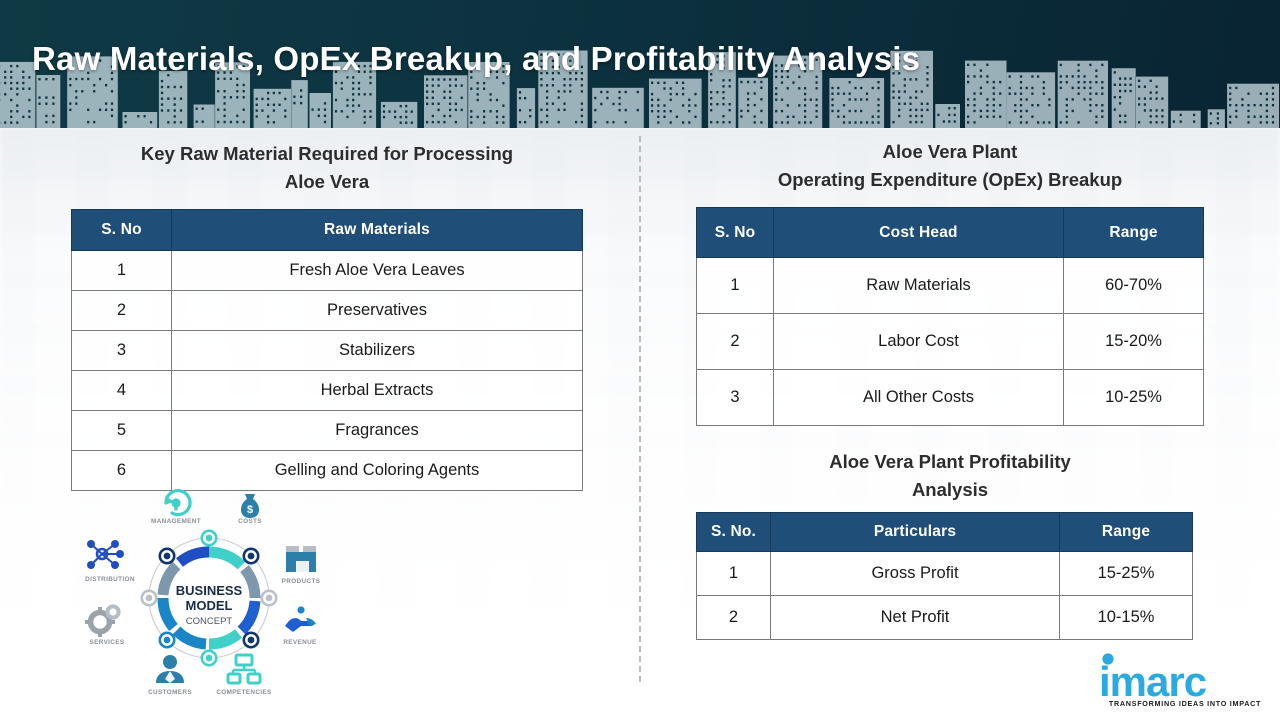 This screenshot has width=1280, height=720. I want to click on imarc-wordmark-icon: imarc, so click(1153, 679).